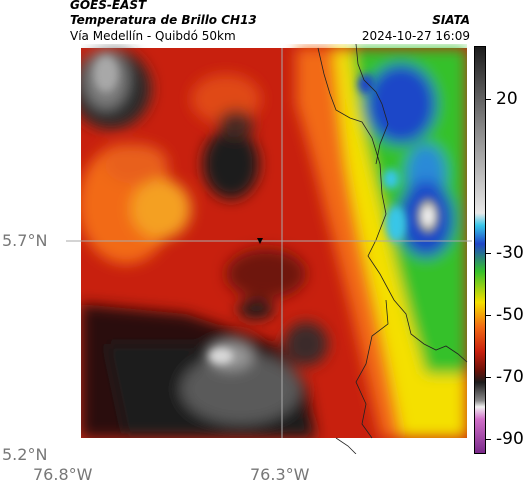 The width and height of the screenshot is (526, 491). I want to click on datetime-label: 2024-10-27 16:09, so click(415, 36).